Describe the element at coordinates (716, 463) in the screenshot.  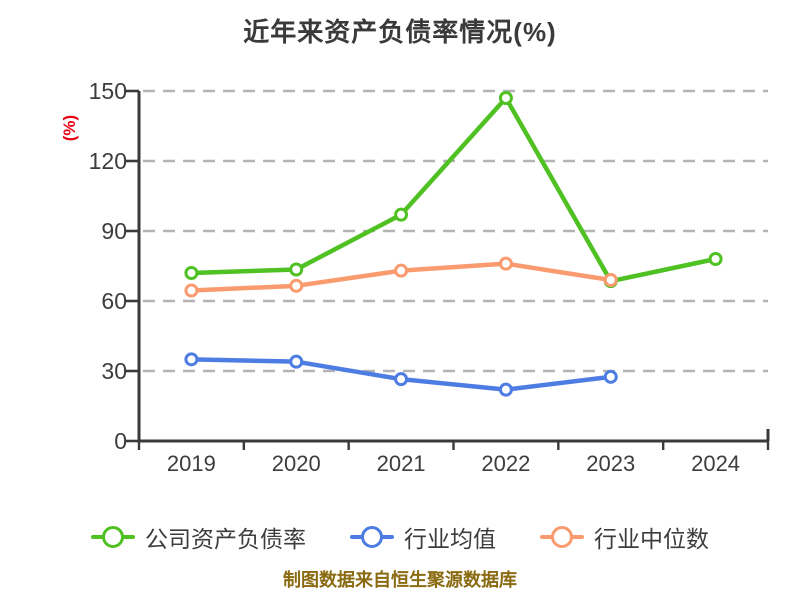
I see `x-tick-label: 2024` at that location.